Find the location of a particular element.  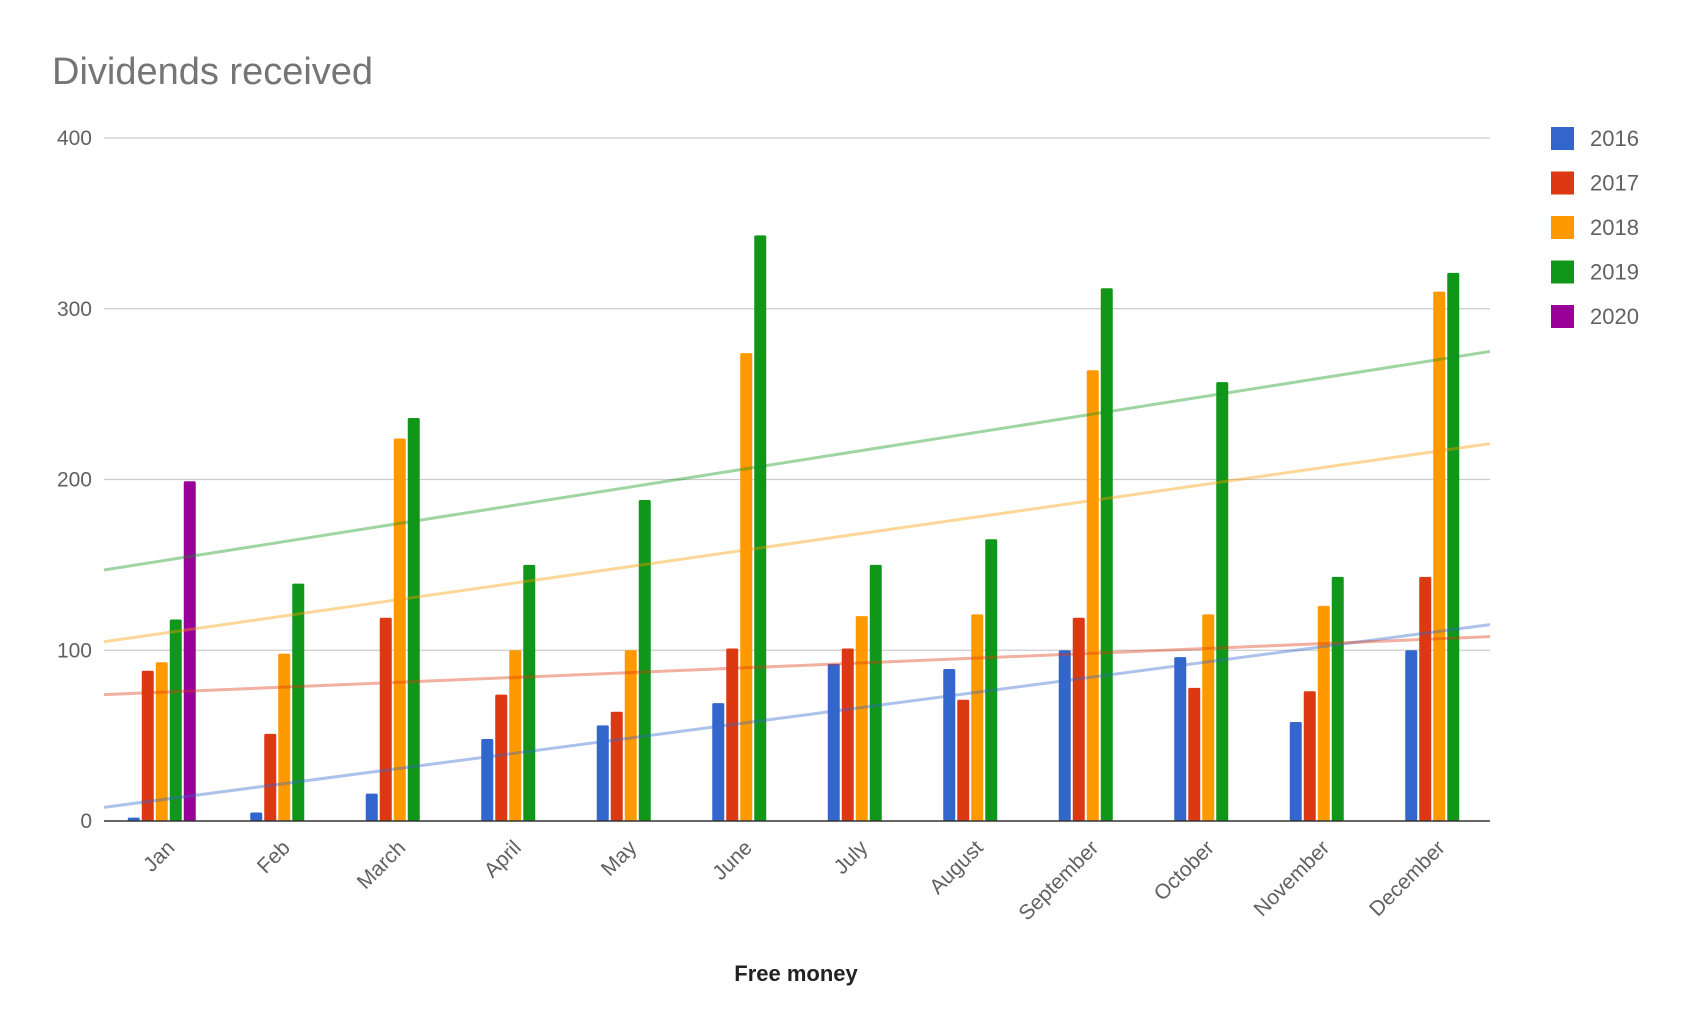

bar-2018-July is located at coordinates (861, 718).